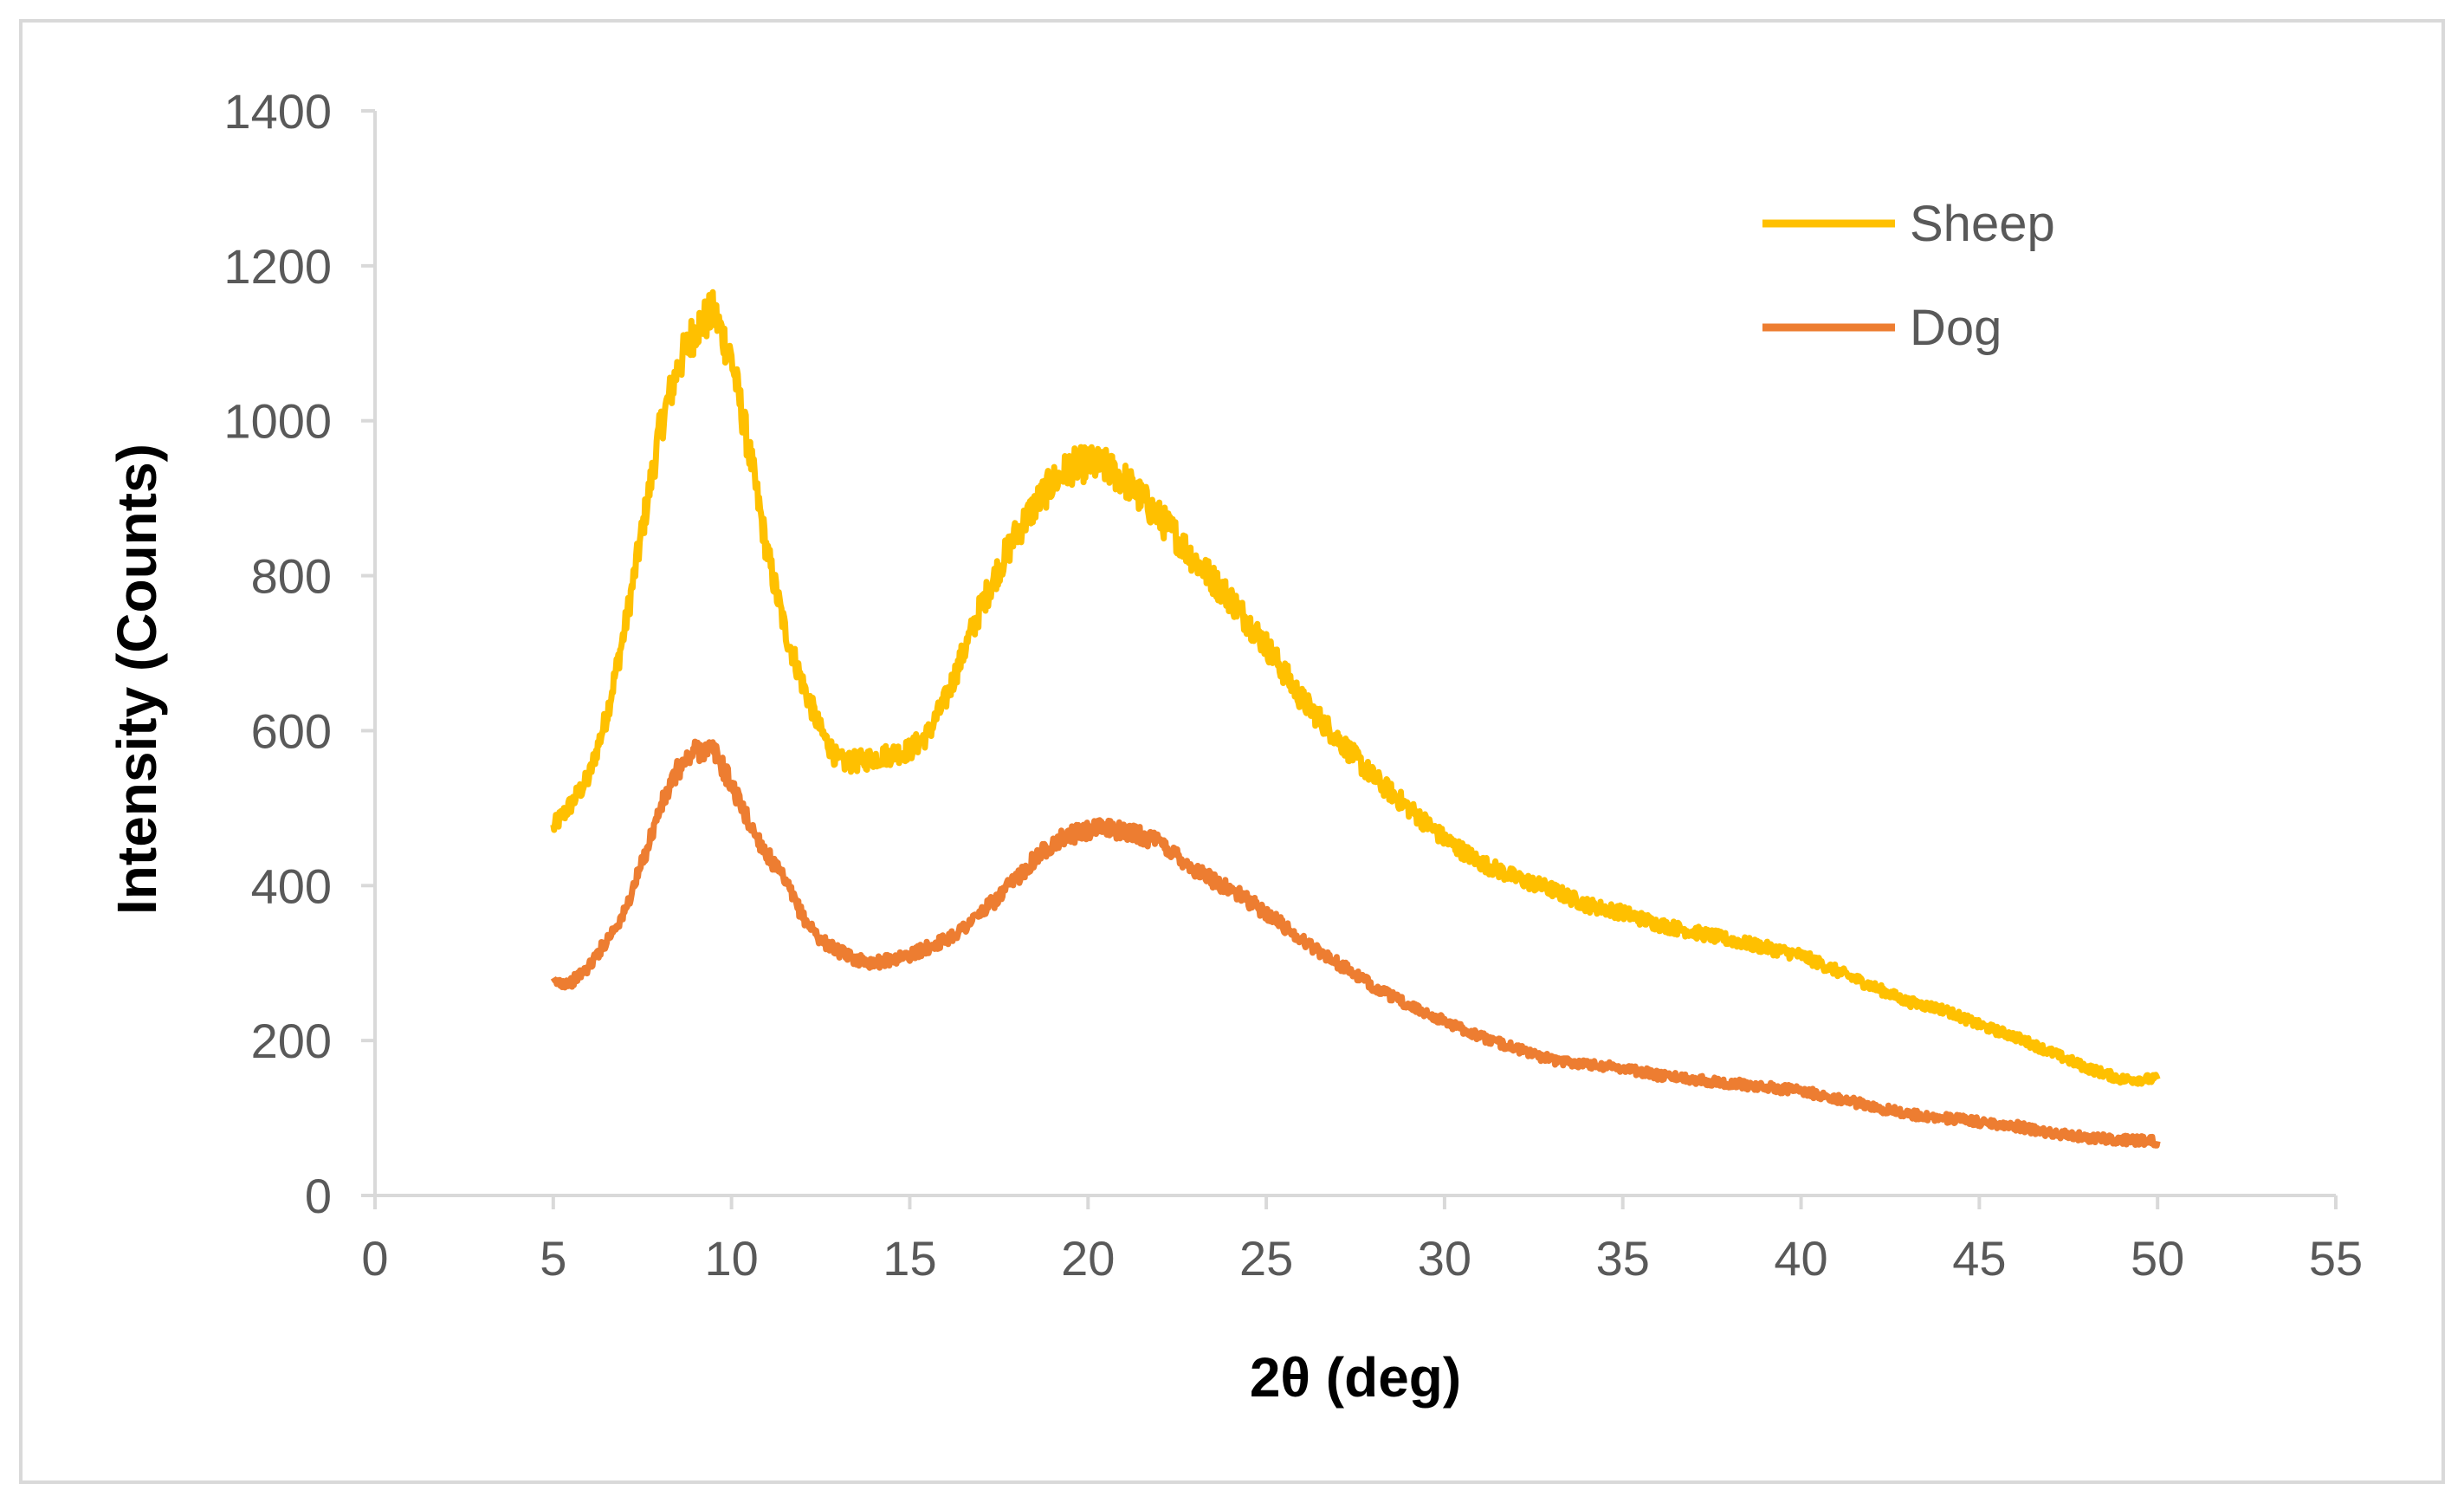 Image resolution: width=2464 pixels, height=1503 pixels. Describe the element at coordinates (1983, 224) in the screenshot. I see `legend-label-sheep: Sheep` at that location.